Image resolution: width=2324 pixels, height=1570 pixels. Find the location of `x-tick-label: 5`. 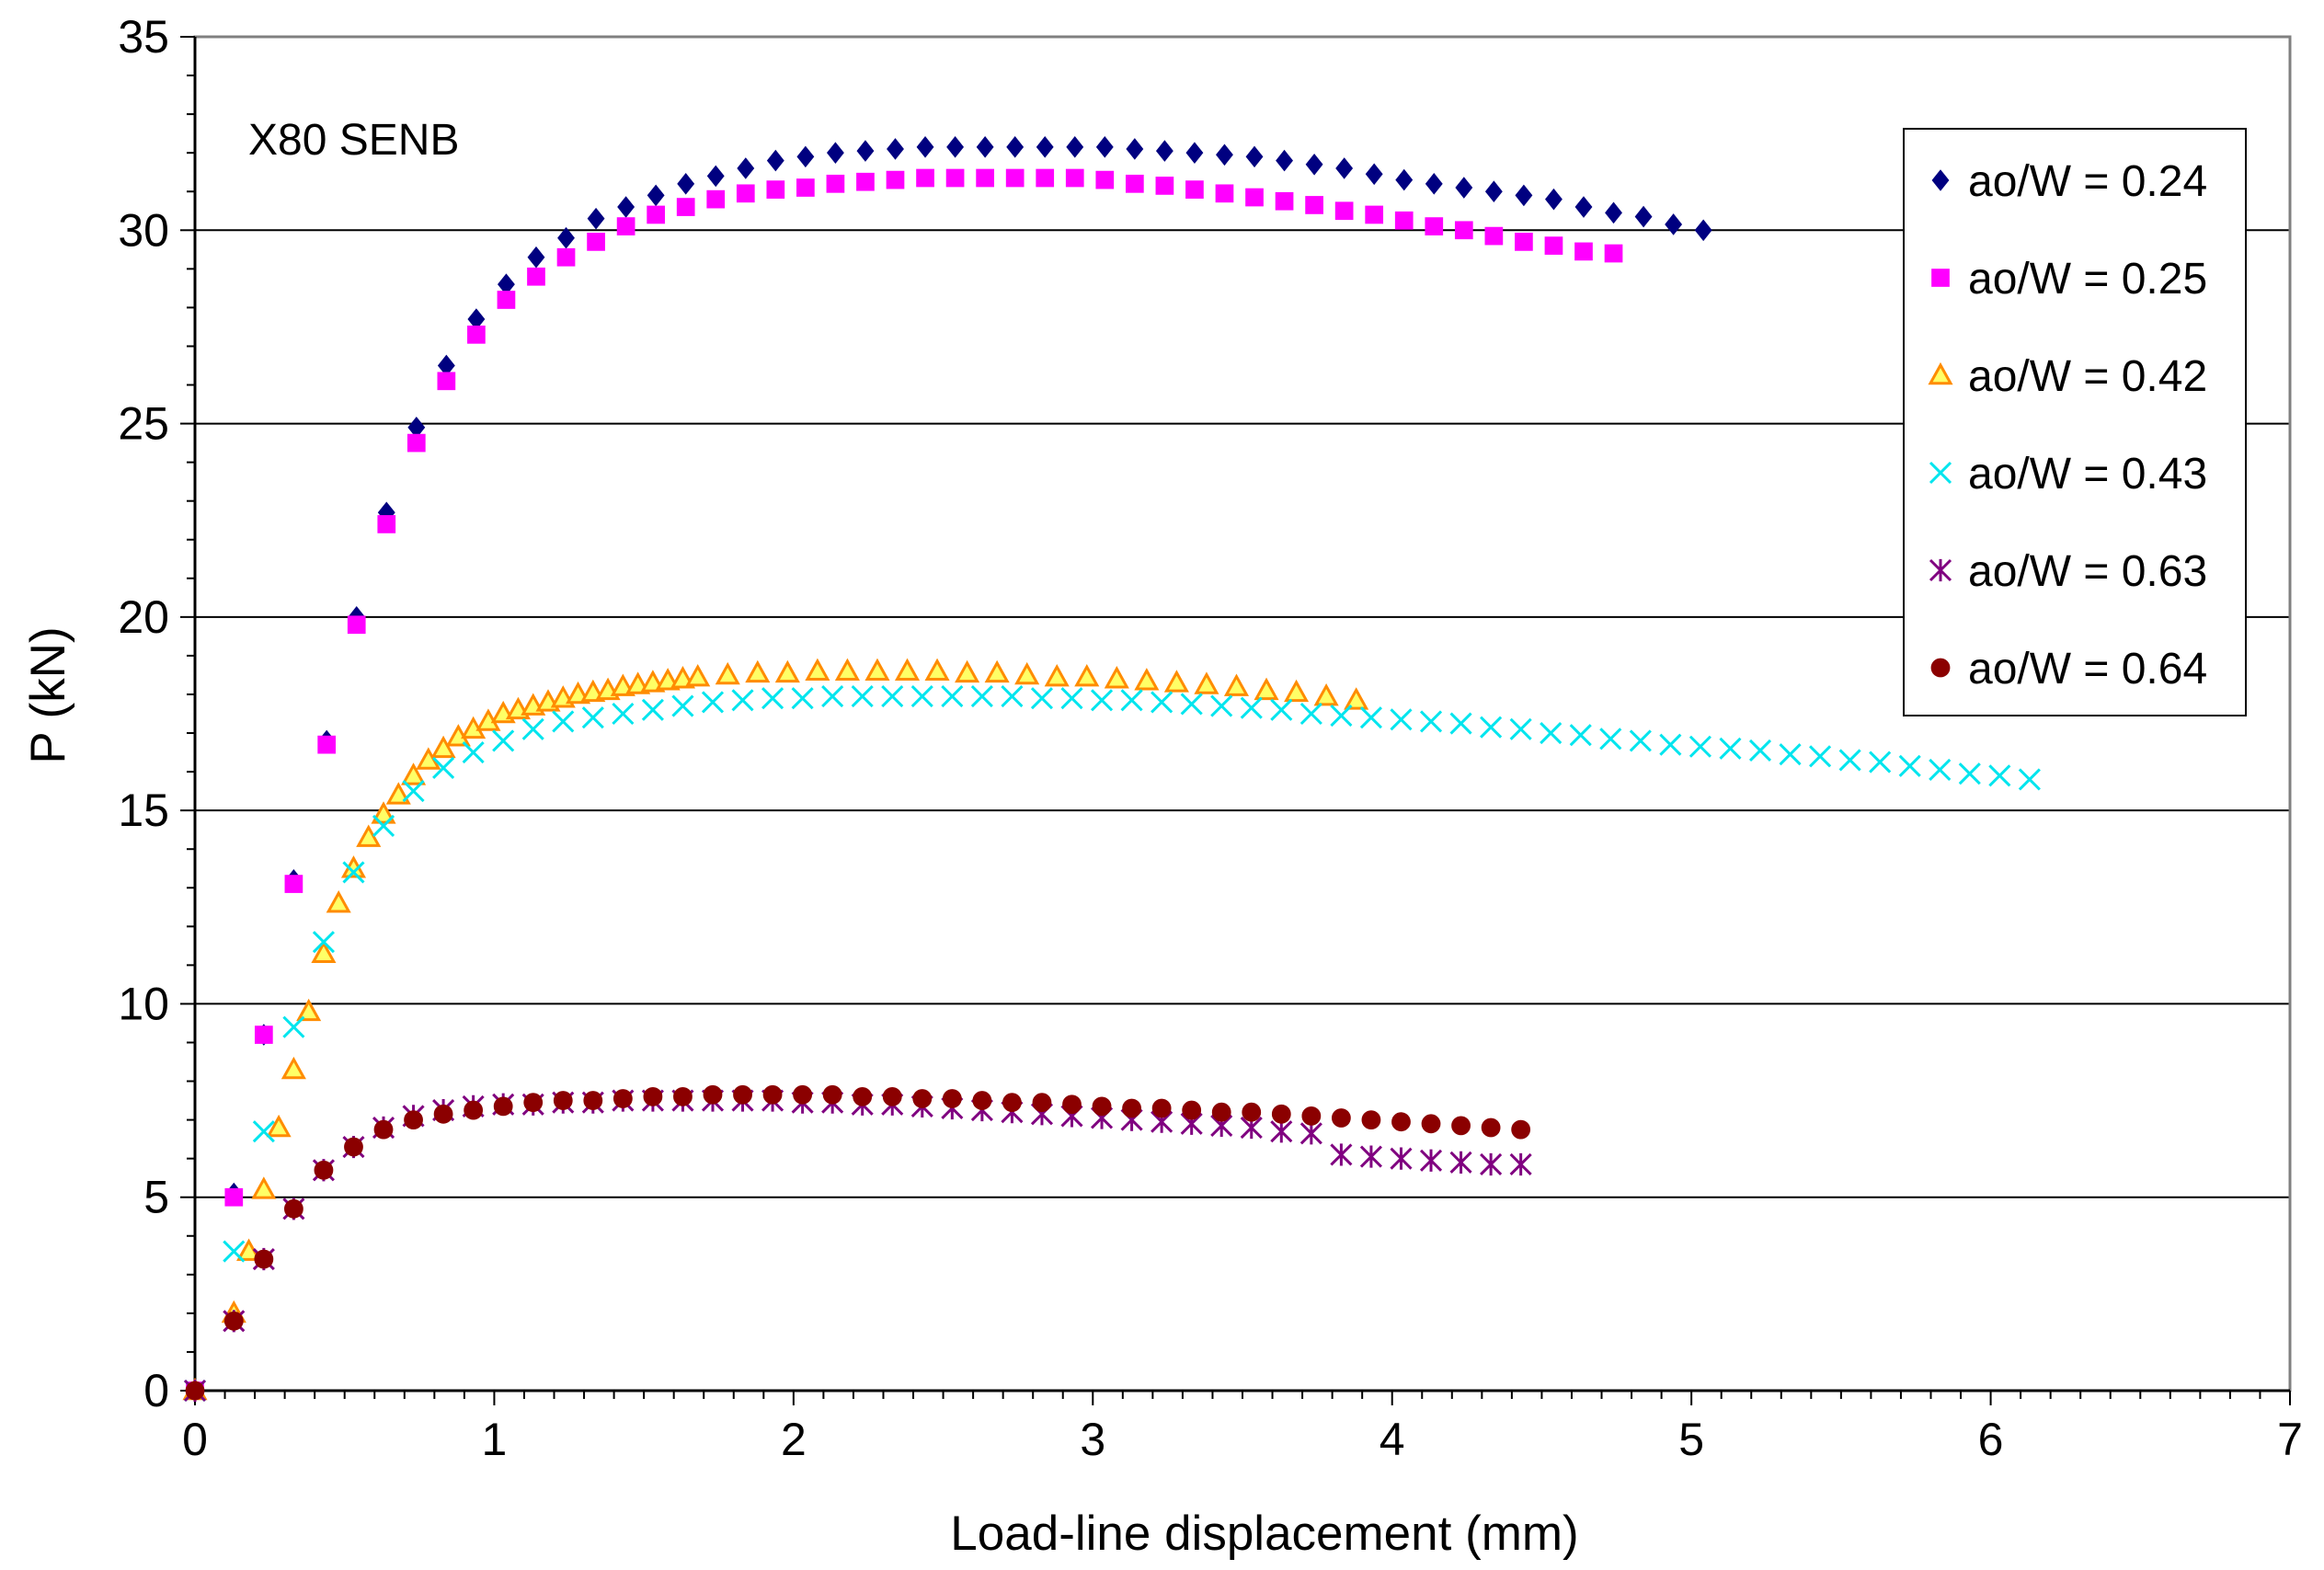

x-tick-label: 5 is located at coordinates (1691, 1440).